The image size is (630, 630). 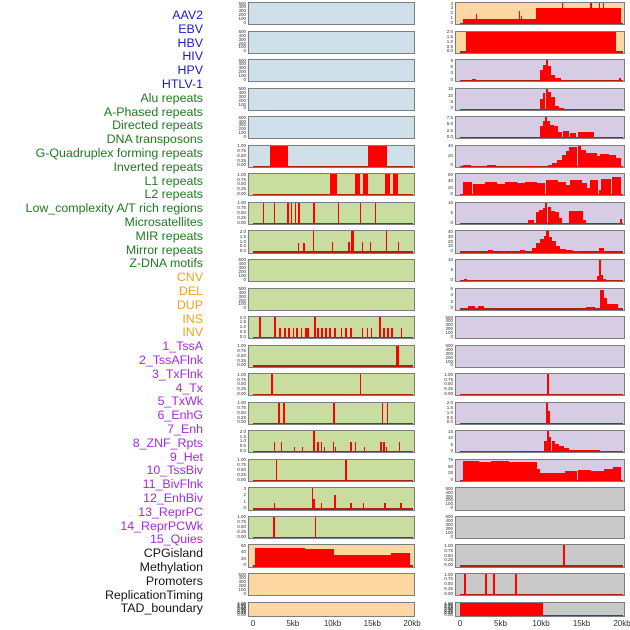 I want to click on track-label-inverted-repeats: Inverted repeats, so click(x=158, y=166).